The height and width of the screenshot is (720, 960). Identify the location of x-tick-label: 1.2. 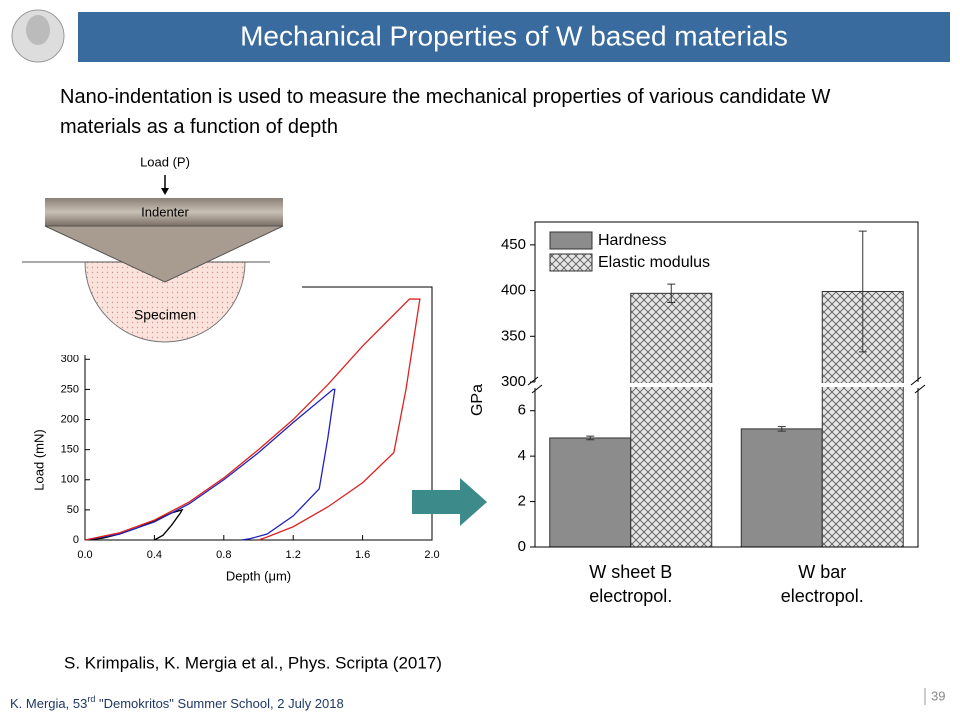
(293, 555).